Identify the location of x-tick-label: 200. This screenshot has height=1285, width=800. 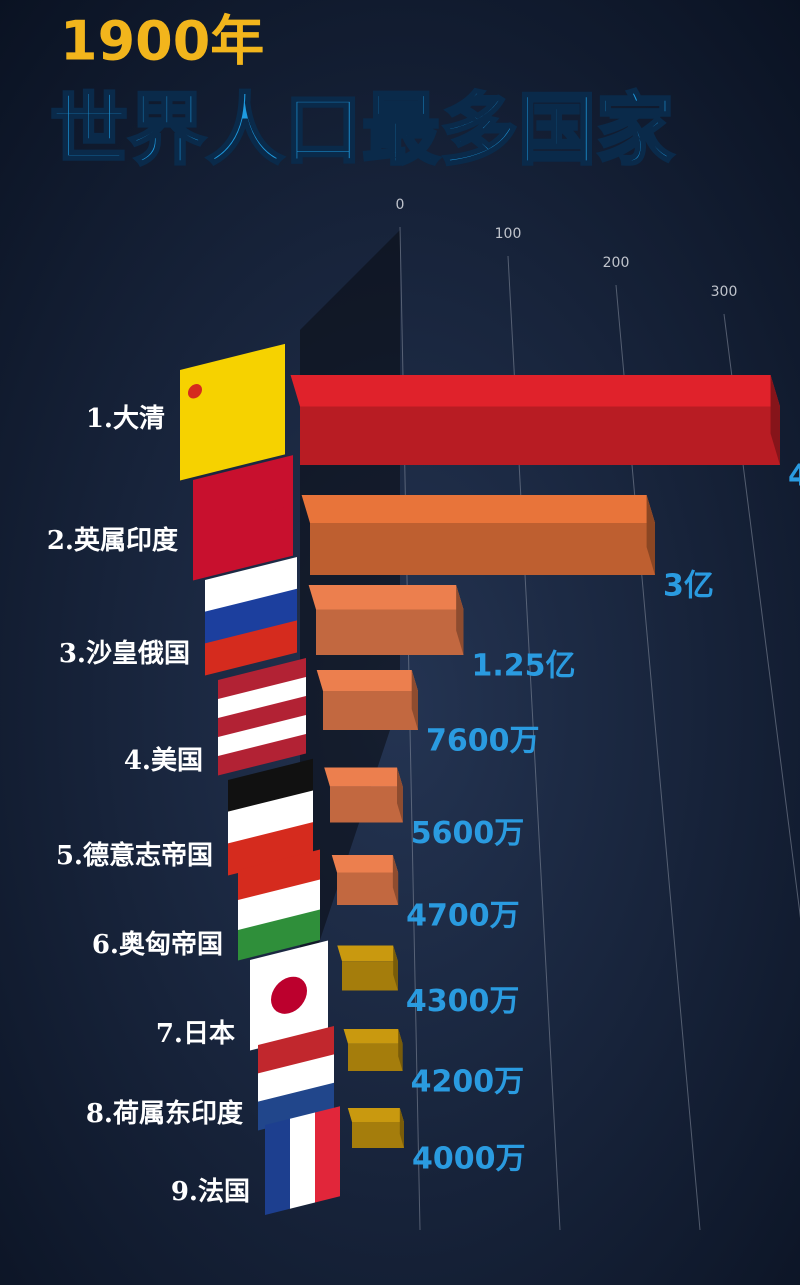
(616, 263).